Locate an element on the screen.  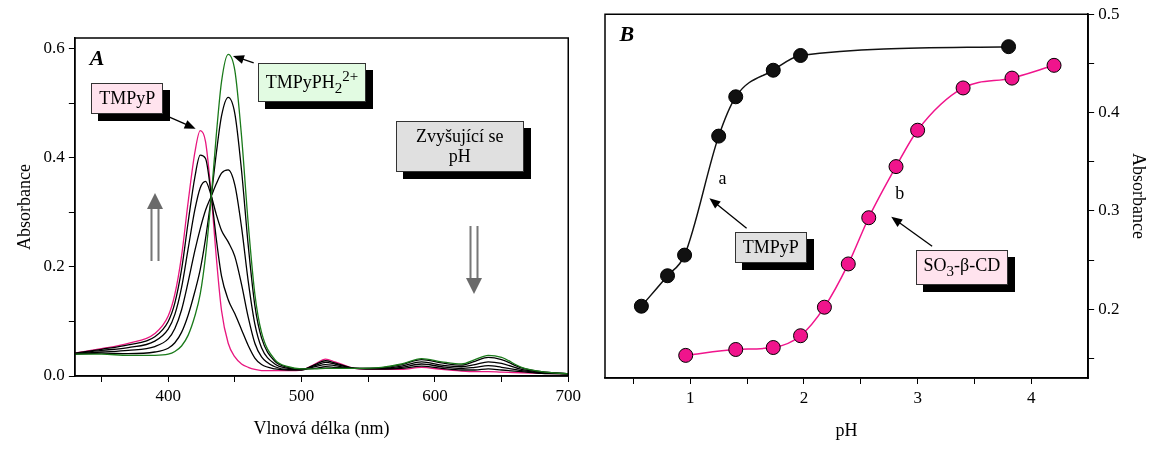
annotation: SO$_{3}$-β-CD is located at coordinates (962, 268).